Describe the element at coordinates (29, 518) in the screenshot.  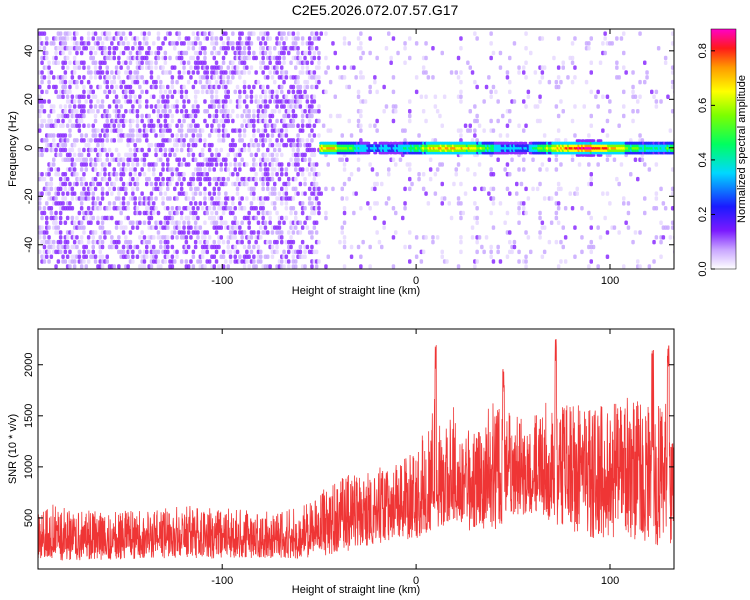
I see `y-tick-label: 500` at that location.